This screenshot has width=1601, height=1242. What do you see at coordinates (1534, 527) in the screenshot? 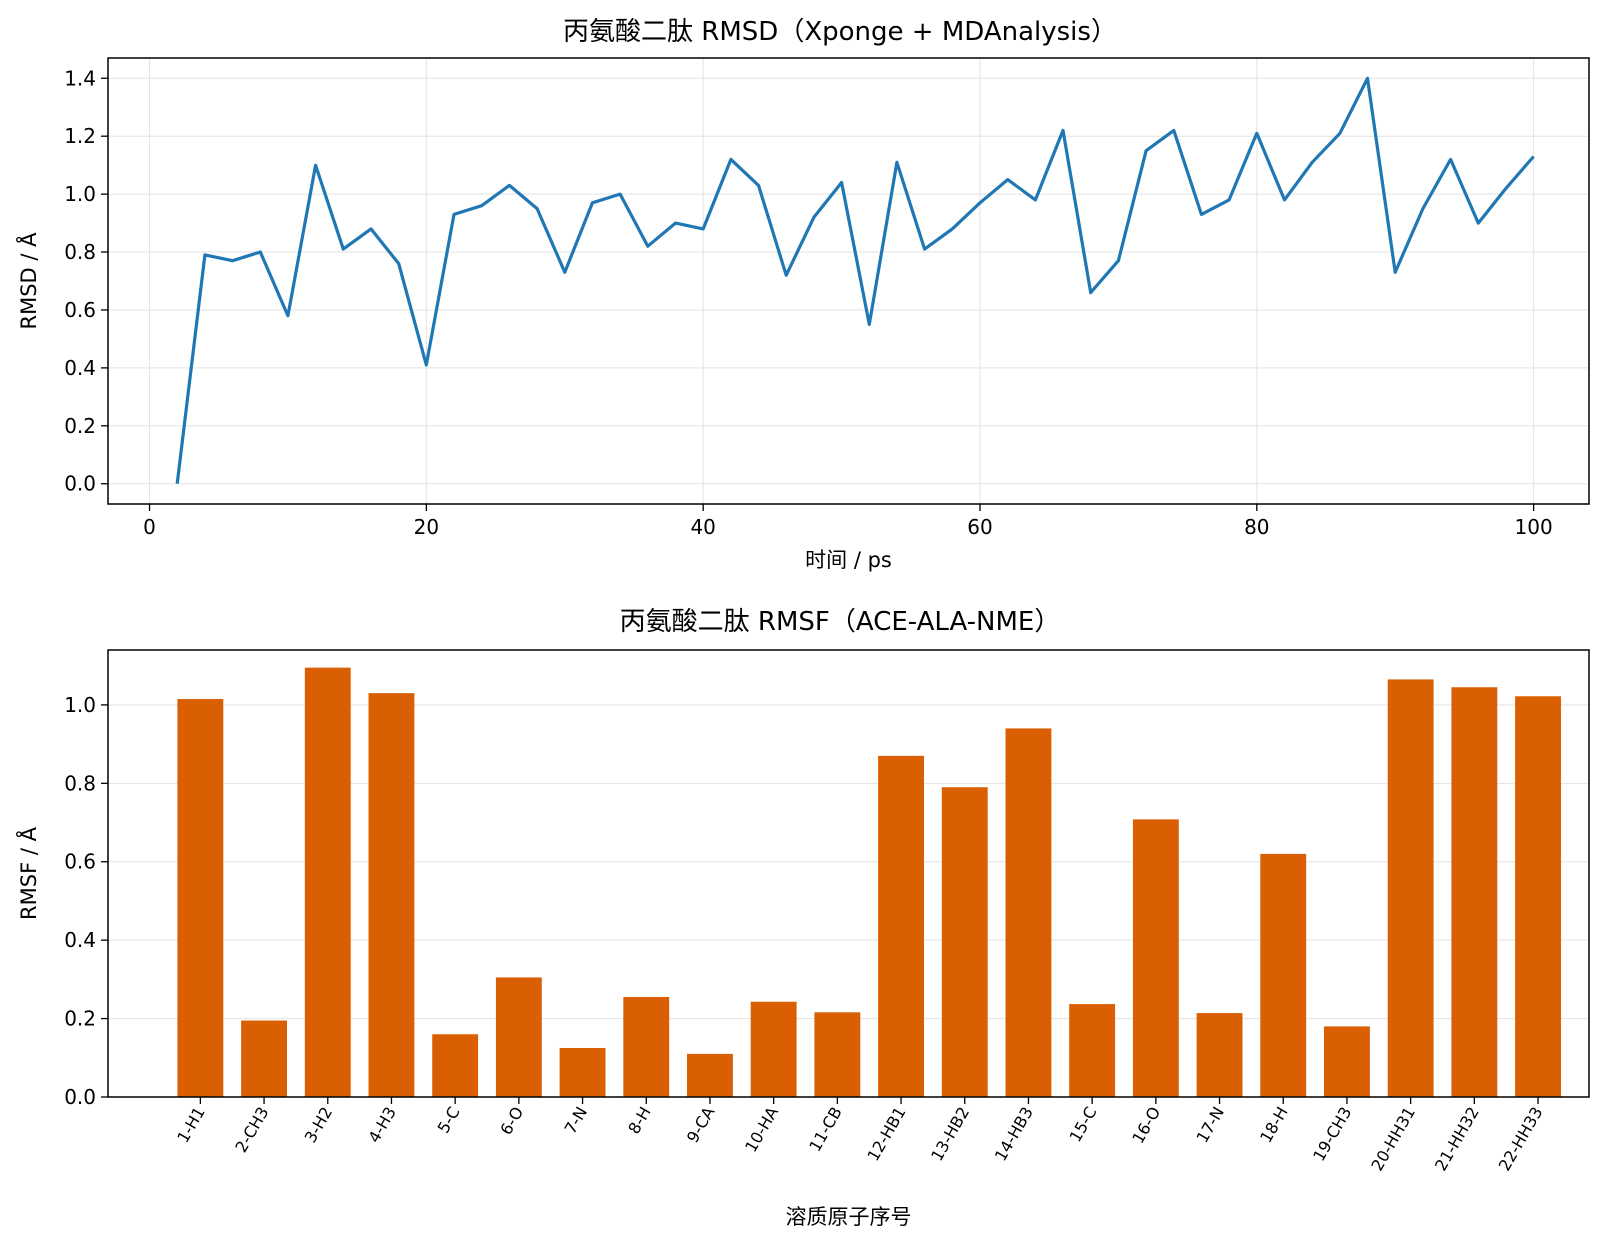
I see `rmsd-x-tick-label: 100` at bounding box center [1534, 527].